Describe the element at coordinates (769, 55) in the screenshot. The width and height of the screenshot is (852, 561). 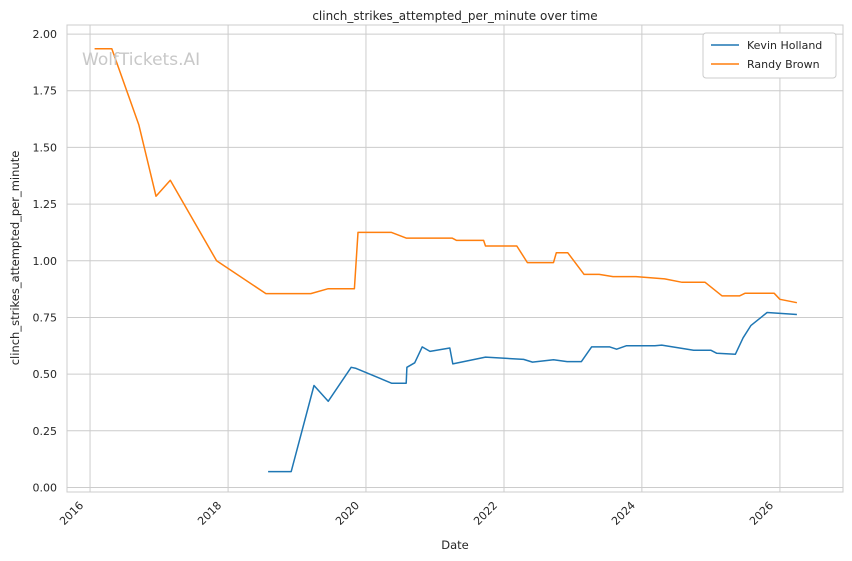
I see `legend: Kevin Holland Randy Brown` at that location.